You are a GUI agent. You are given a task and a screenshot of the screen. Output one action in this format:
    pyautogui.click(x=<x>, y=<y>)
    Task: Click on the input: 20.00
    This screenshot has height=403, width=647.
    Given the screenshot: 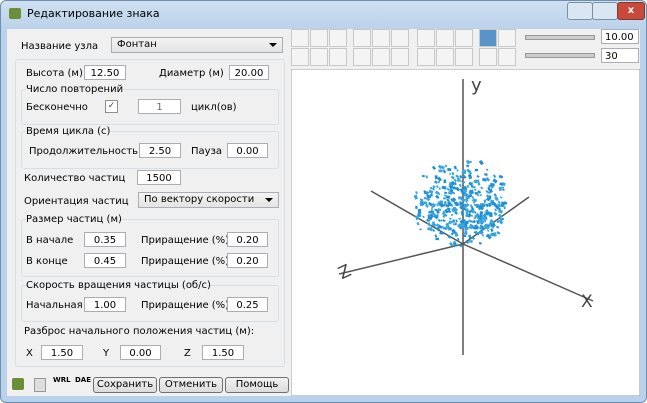 What is the action you would take?
    pyautogui.click(x=249, y=72)
    